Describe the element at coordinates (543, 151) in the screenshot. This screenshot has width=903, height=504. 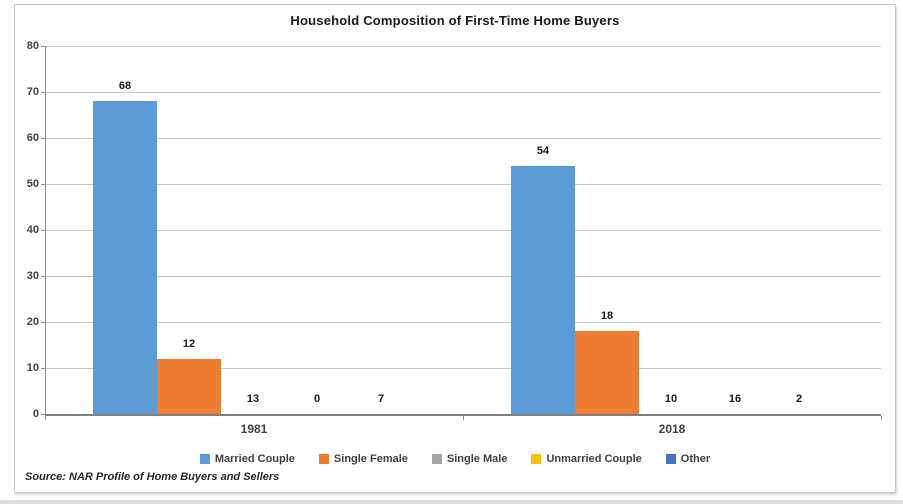
I see `bar-value-2018-married-couple: 54` at that location.